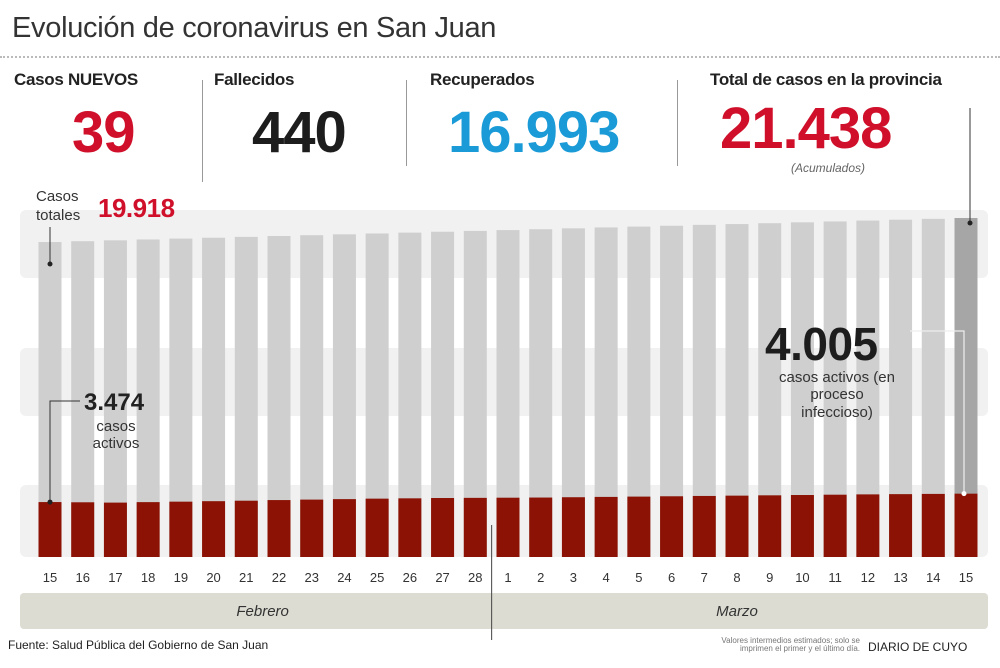  What do you see at coordinates (115, 577) in the screenshot?
I see `x-tick-label: 17` at bounding box center [115, 577].